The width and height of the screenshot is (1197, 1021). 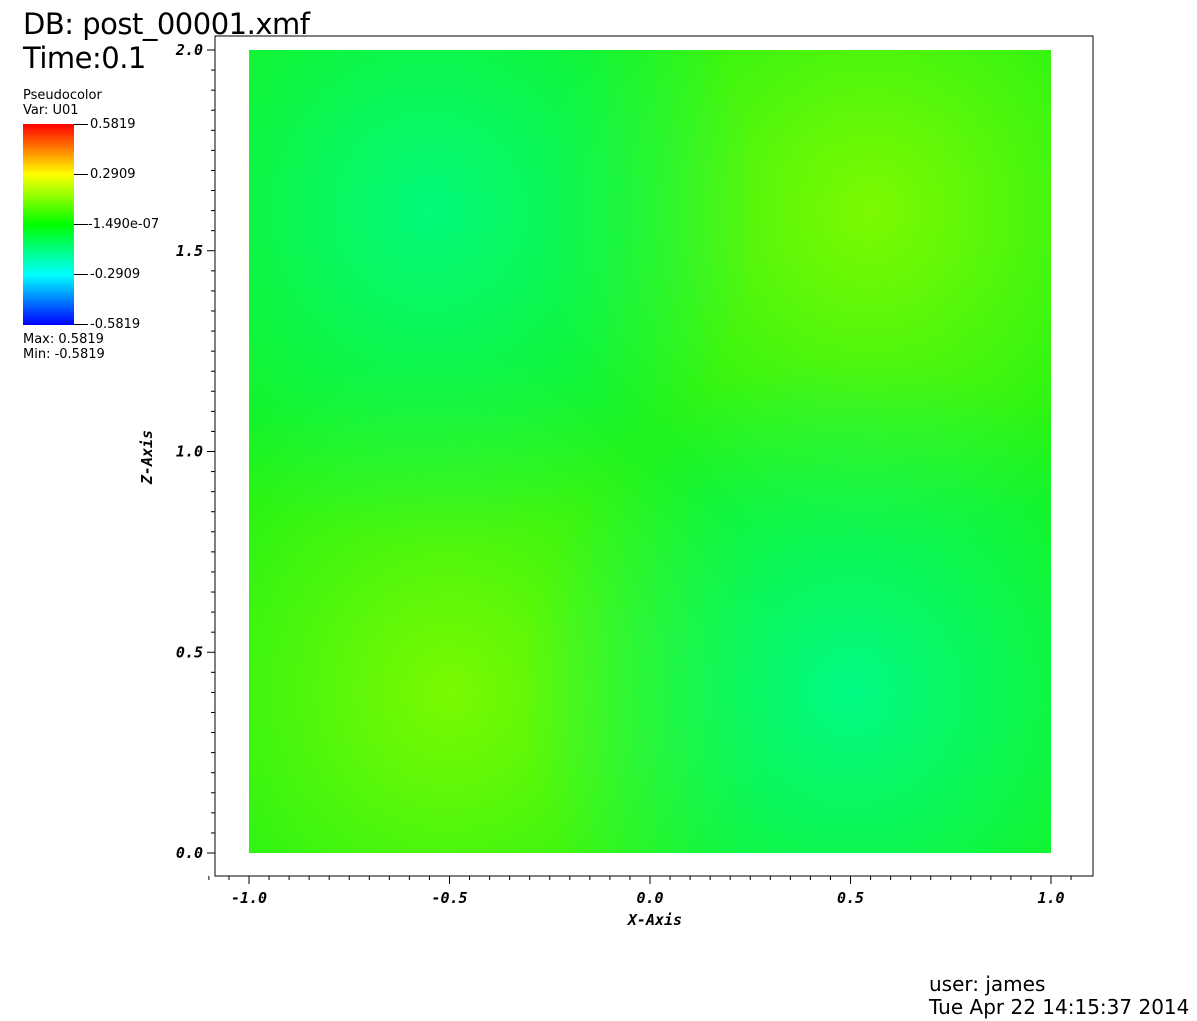 I want to click on footer-user: user: james, so click(x=987, y=984).